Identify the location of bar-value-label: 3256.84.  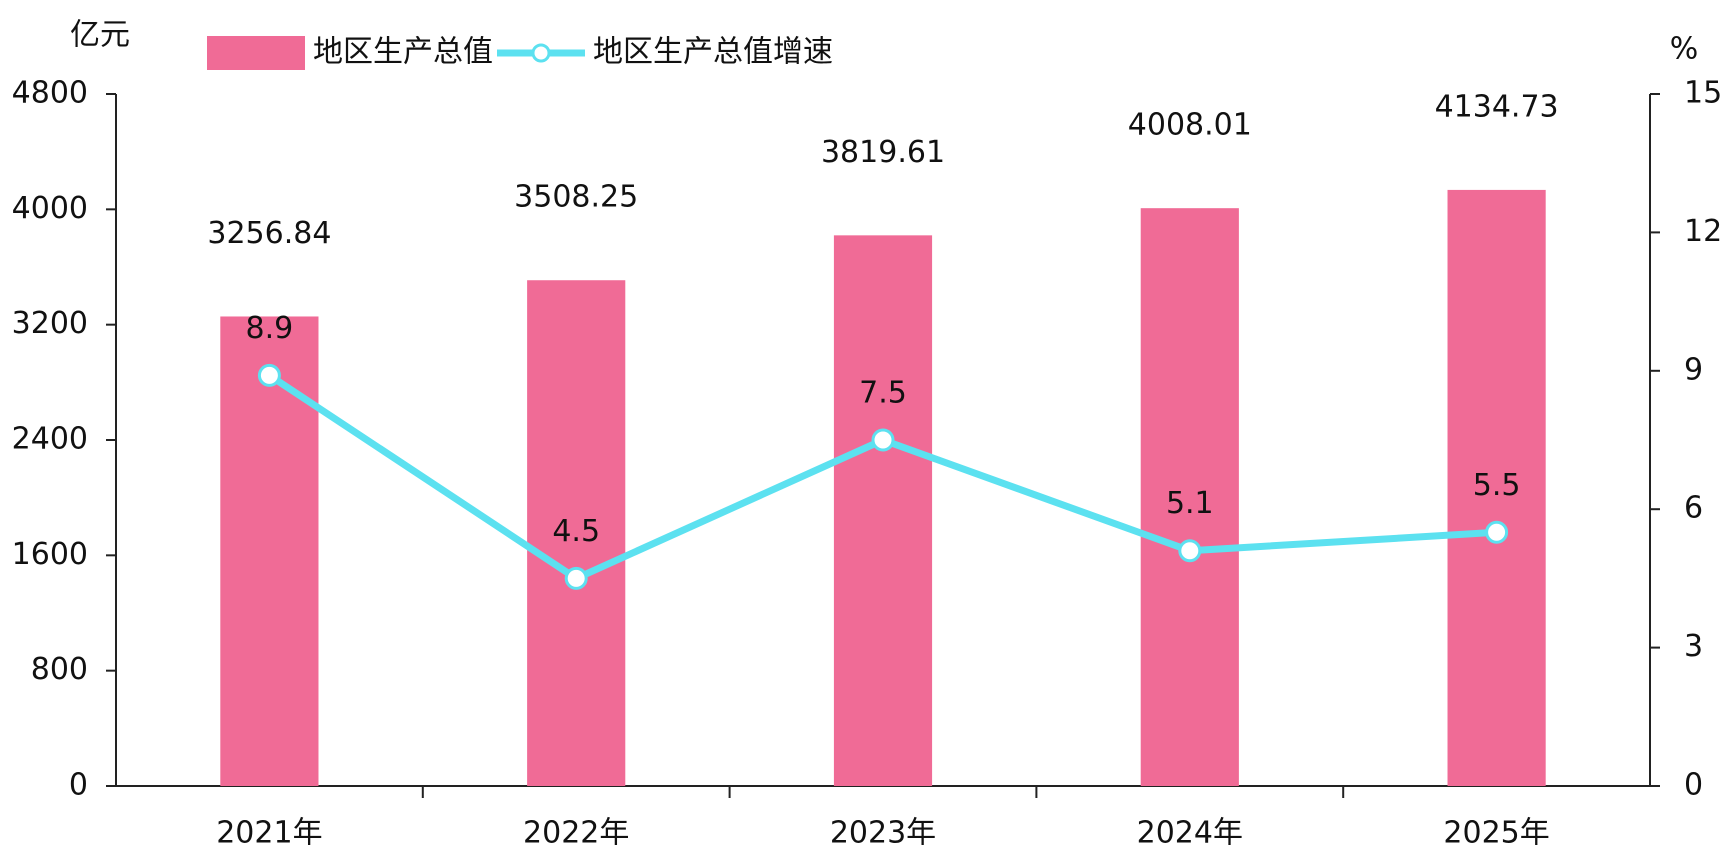
(269, 233).